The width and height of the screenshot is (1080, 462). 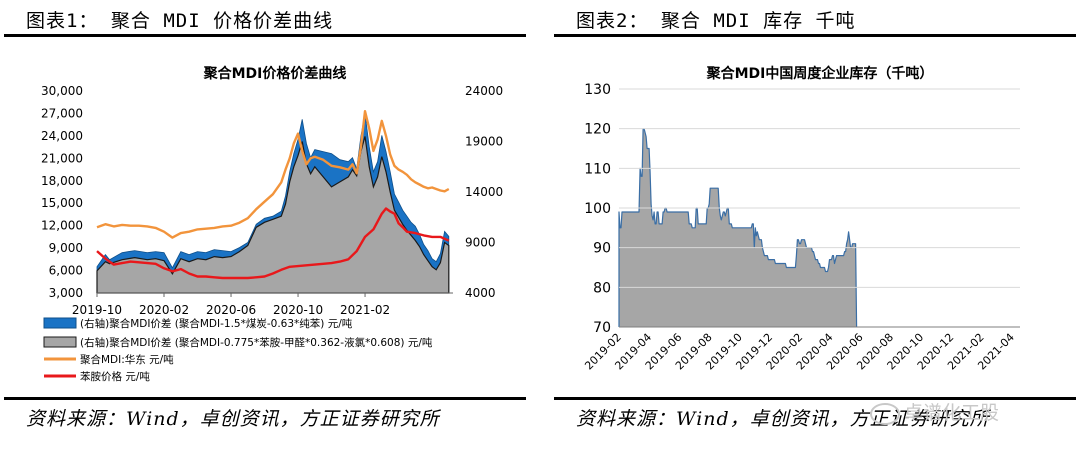 I want to click on chart1-plot, so click(x=273, y=202).